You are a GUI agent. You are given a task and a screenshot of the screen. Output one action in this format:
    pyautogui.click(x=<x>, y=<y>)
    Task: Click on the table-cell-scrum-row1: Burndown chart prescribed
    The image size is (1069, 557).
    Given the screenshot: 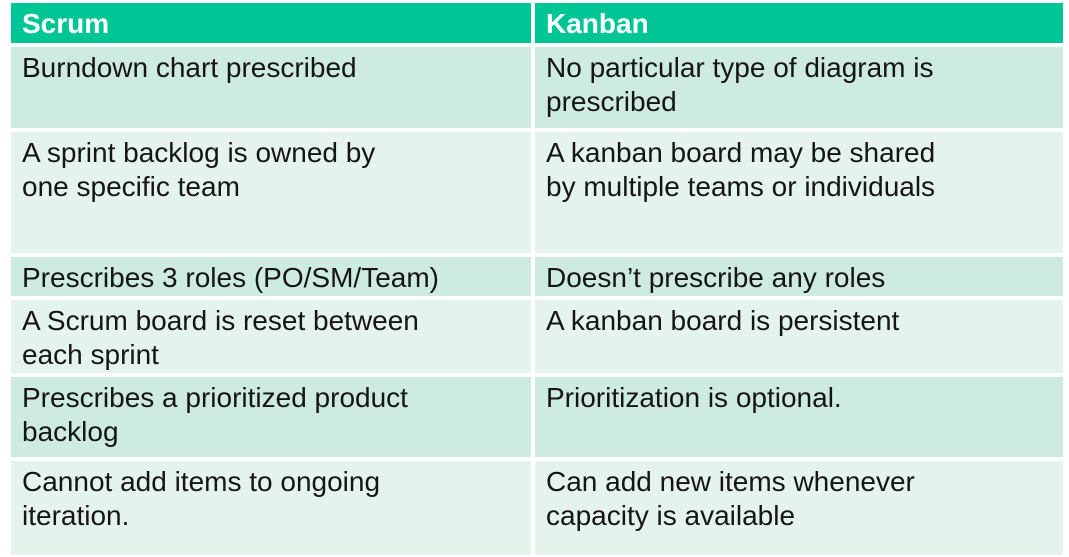 What is the action you would take?
    pyautogui.click(x=271, y=87)
    